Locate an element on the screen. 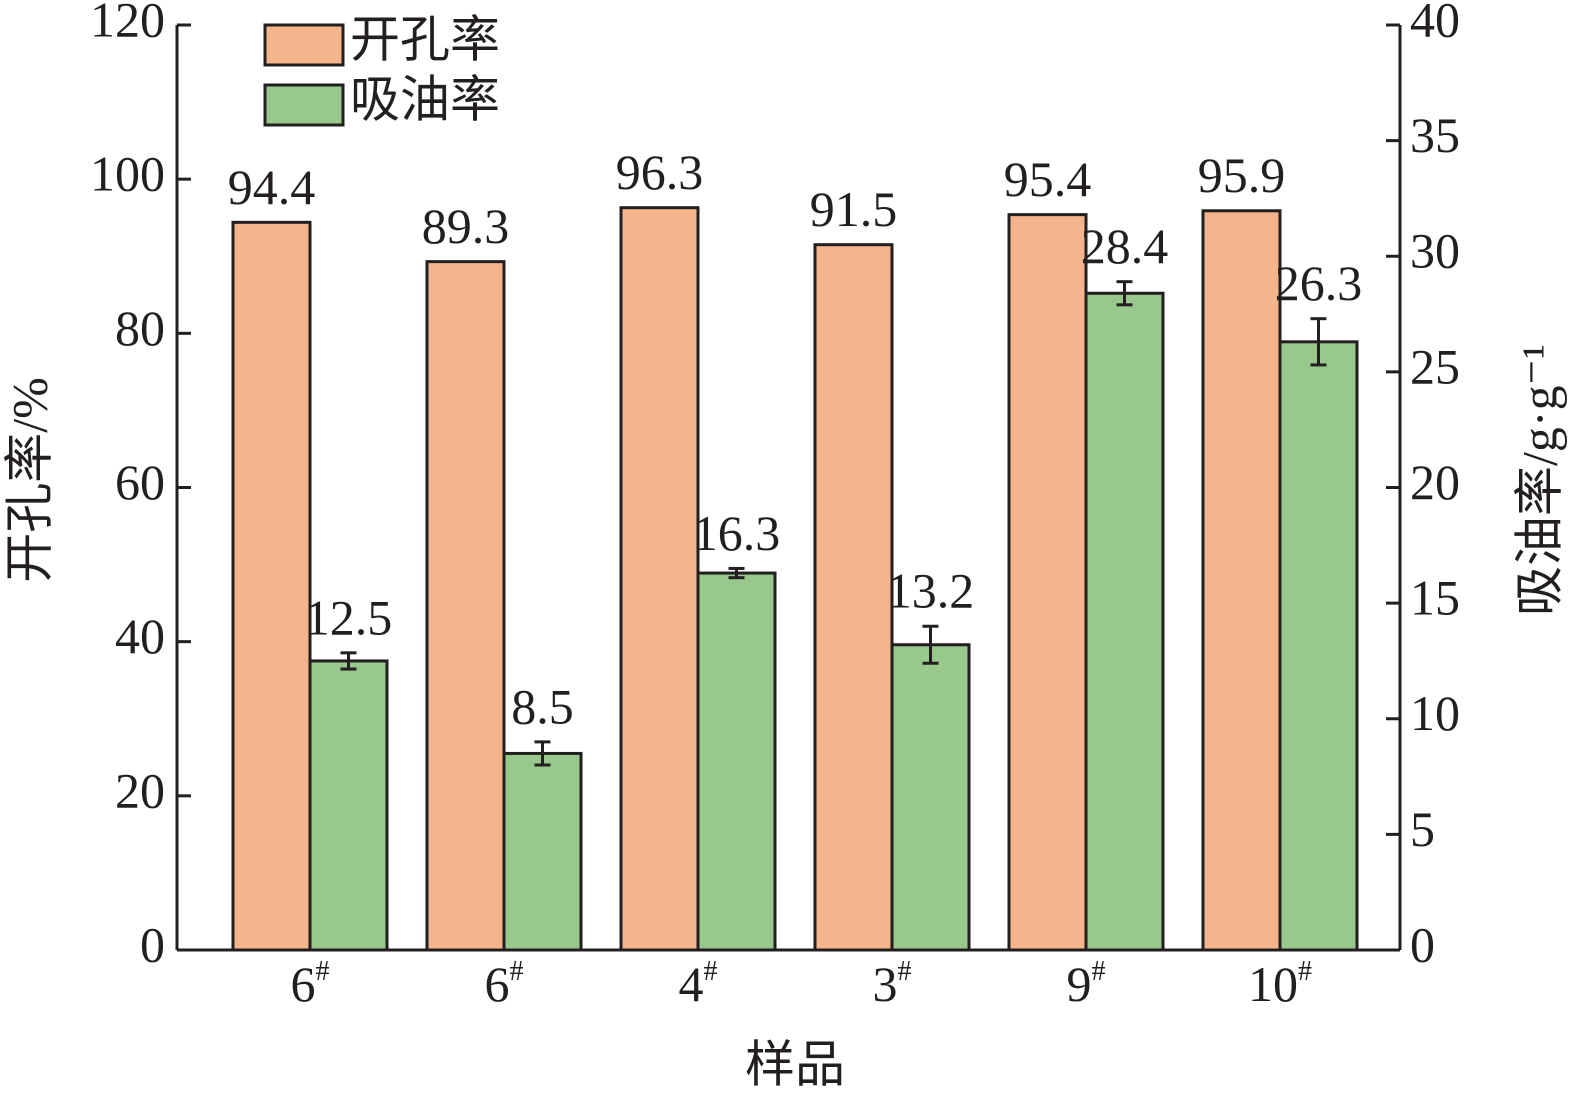 The width and height of the screenshot is (1587, 1105). y2-tick-label: 0 is located at coordinates (1422, 944).